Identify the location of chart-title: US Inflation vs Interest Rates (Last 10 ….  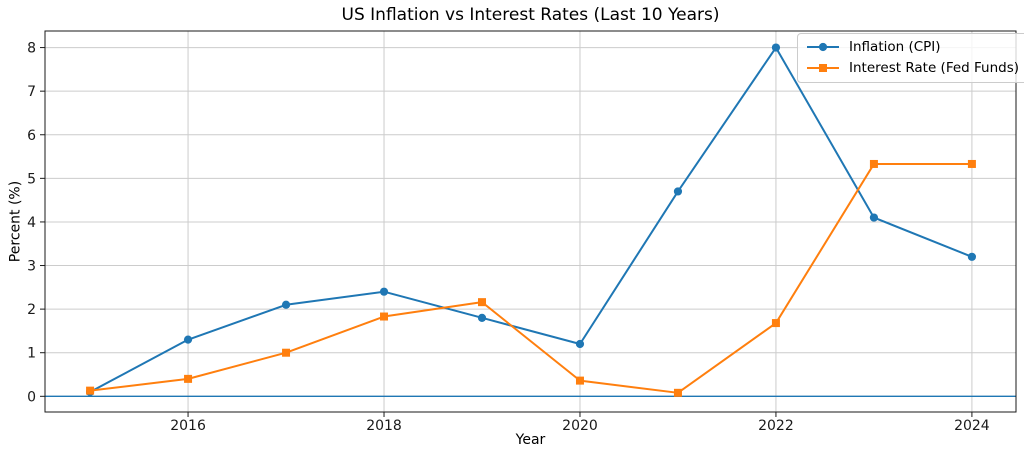
(530, 15).